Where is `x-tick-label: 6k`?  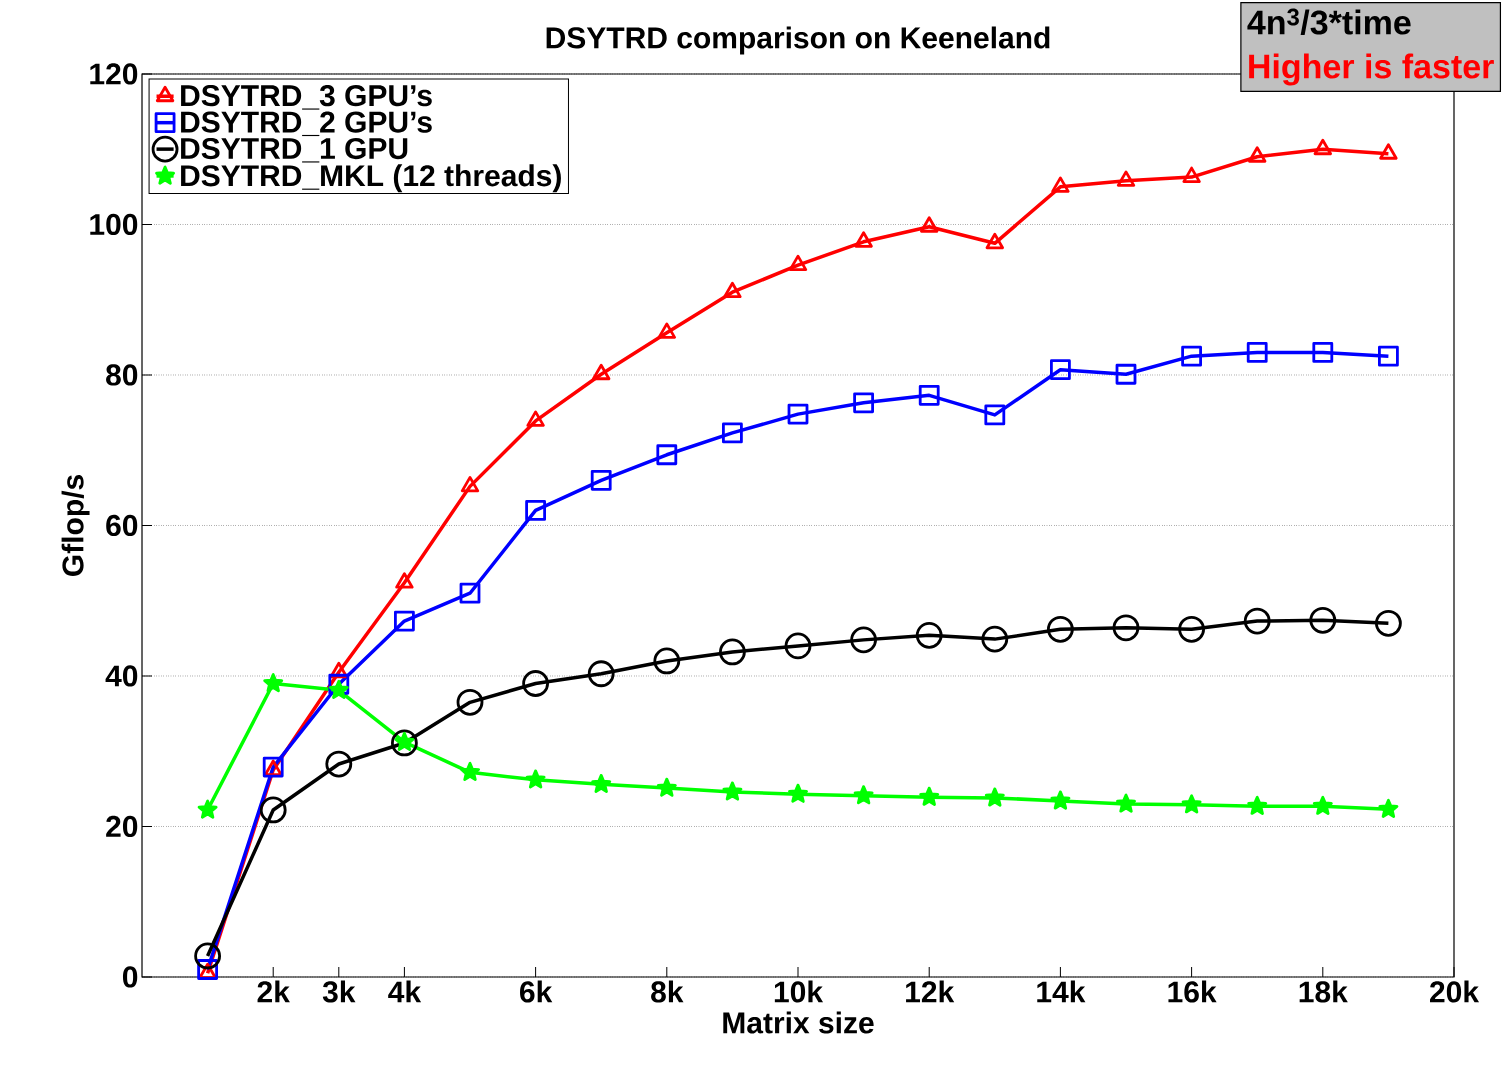 x-tick-label: 6k is located at coordinates (536, 991).